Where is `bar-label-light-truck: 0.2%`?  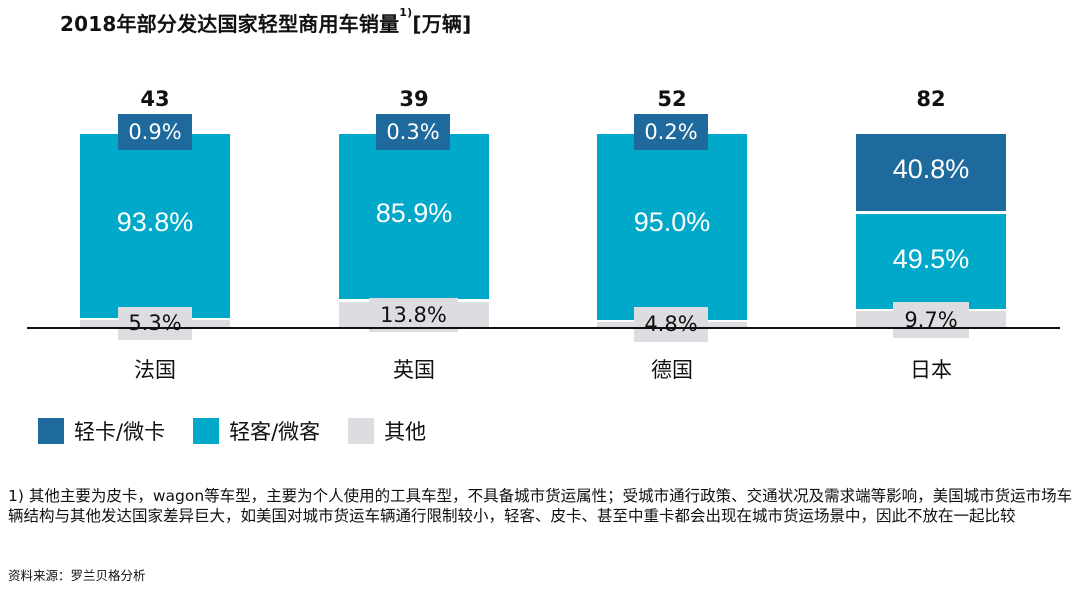 bar-label-light-truck: 0.2% is located at coordinates (671, 132).